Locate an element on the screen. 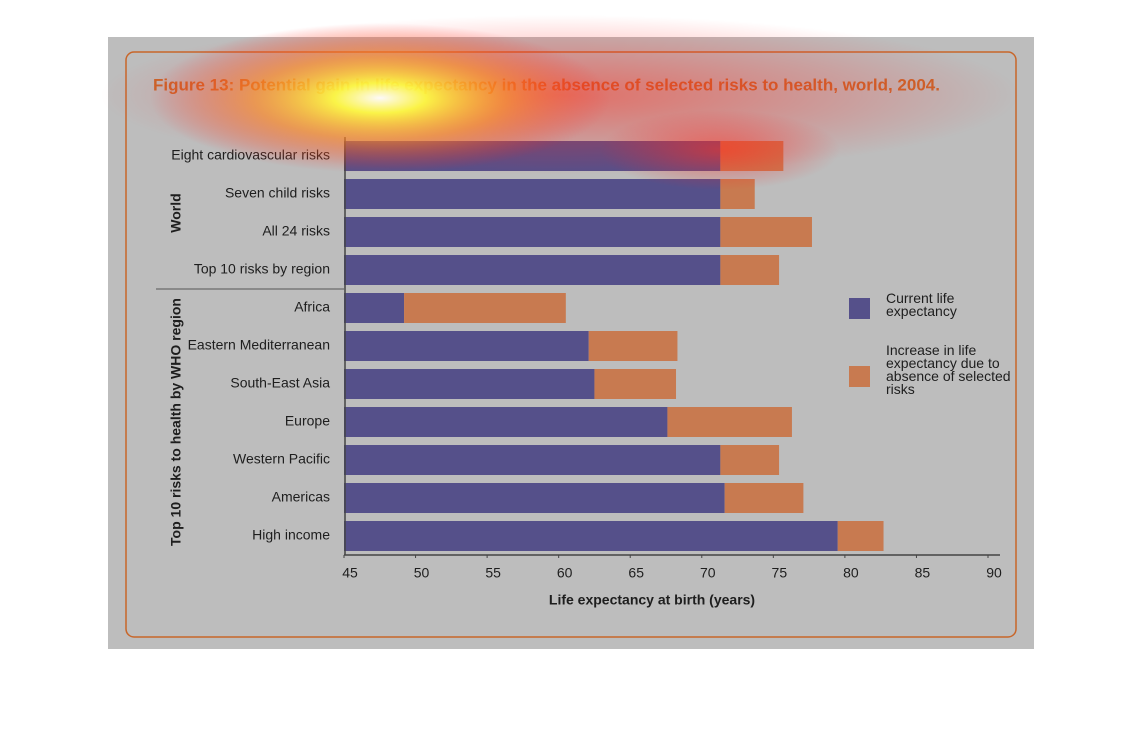 The width and height of the screenshot is (1142, 744). x-tick-label: 85 is located at coordinates (923, 573).